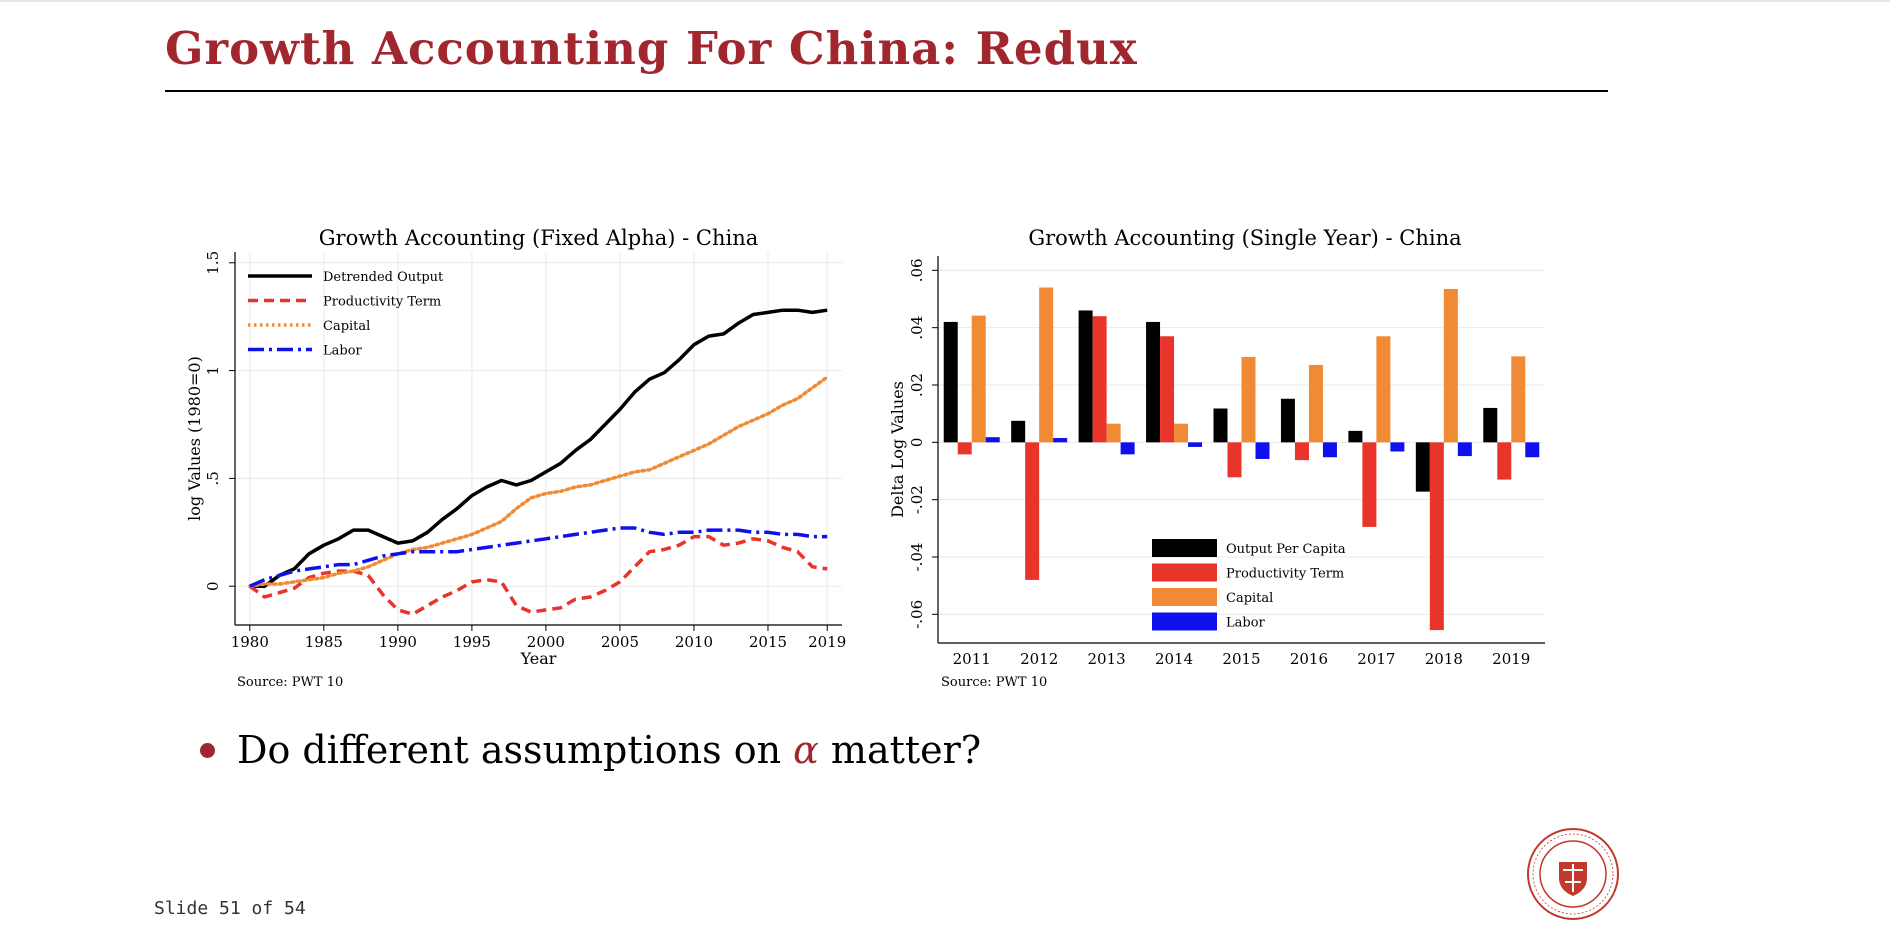  Describe the element at coordinates (1309, 659) in the screenshot. I see `x-tick-label: 2016` at that location.